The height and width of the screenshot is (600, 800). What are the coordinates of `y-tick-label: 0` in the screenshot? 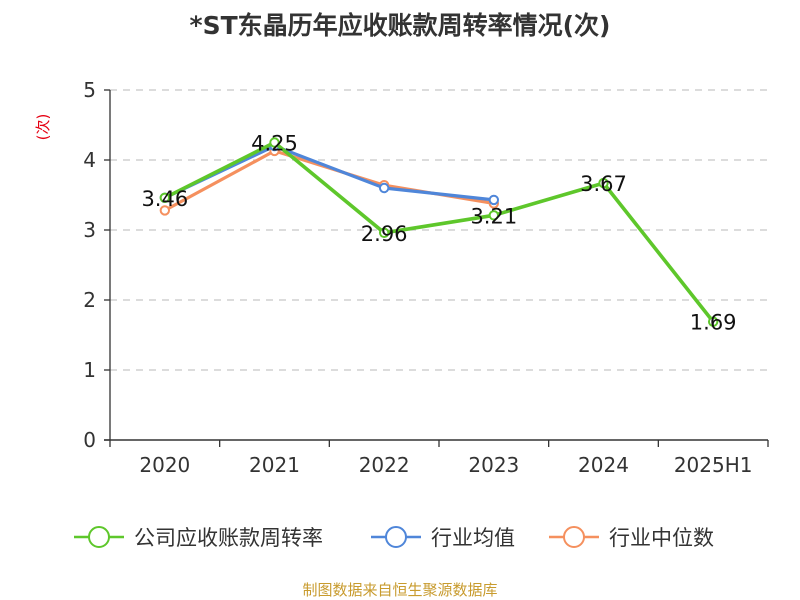 It's located at (89, 440).